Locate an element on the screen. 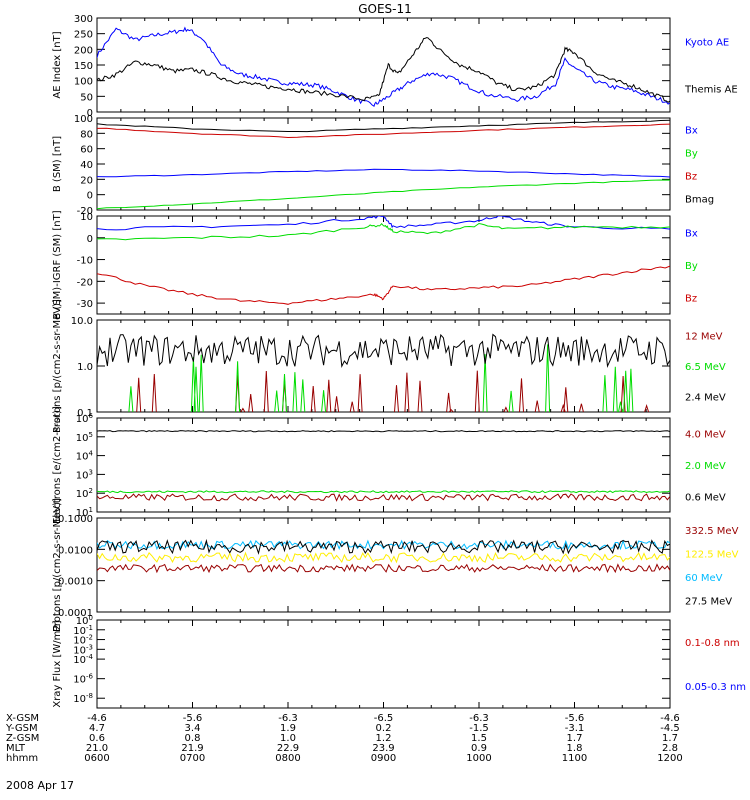  footer-row-label: Y-GSM is located at coordinates (21, 728).